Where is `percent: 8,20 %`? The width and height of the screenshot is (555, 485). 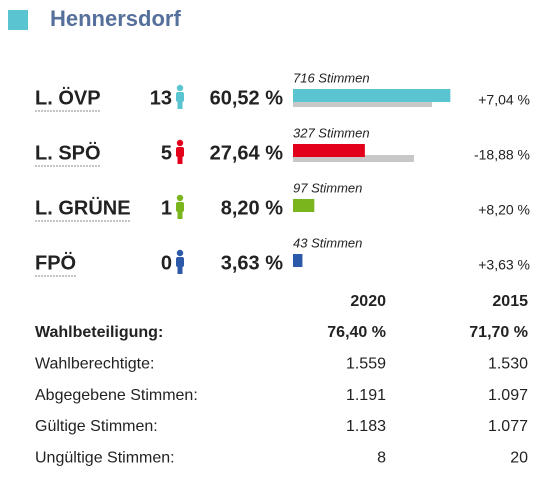 percent: 8,20 % is located at coordinates (252, 208).